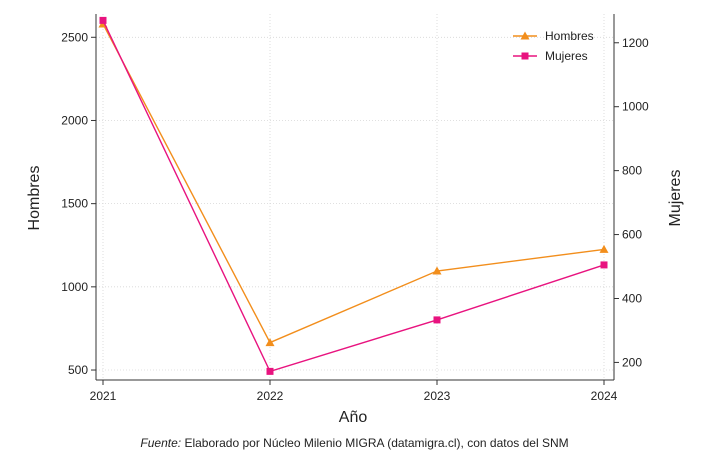 The width and height of the screenshot is (709, 472). Describe the element at coordinates (353, 417) in the screenshot. I see `x-axis-title: Año` at that location.